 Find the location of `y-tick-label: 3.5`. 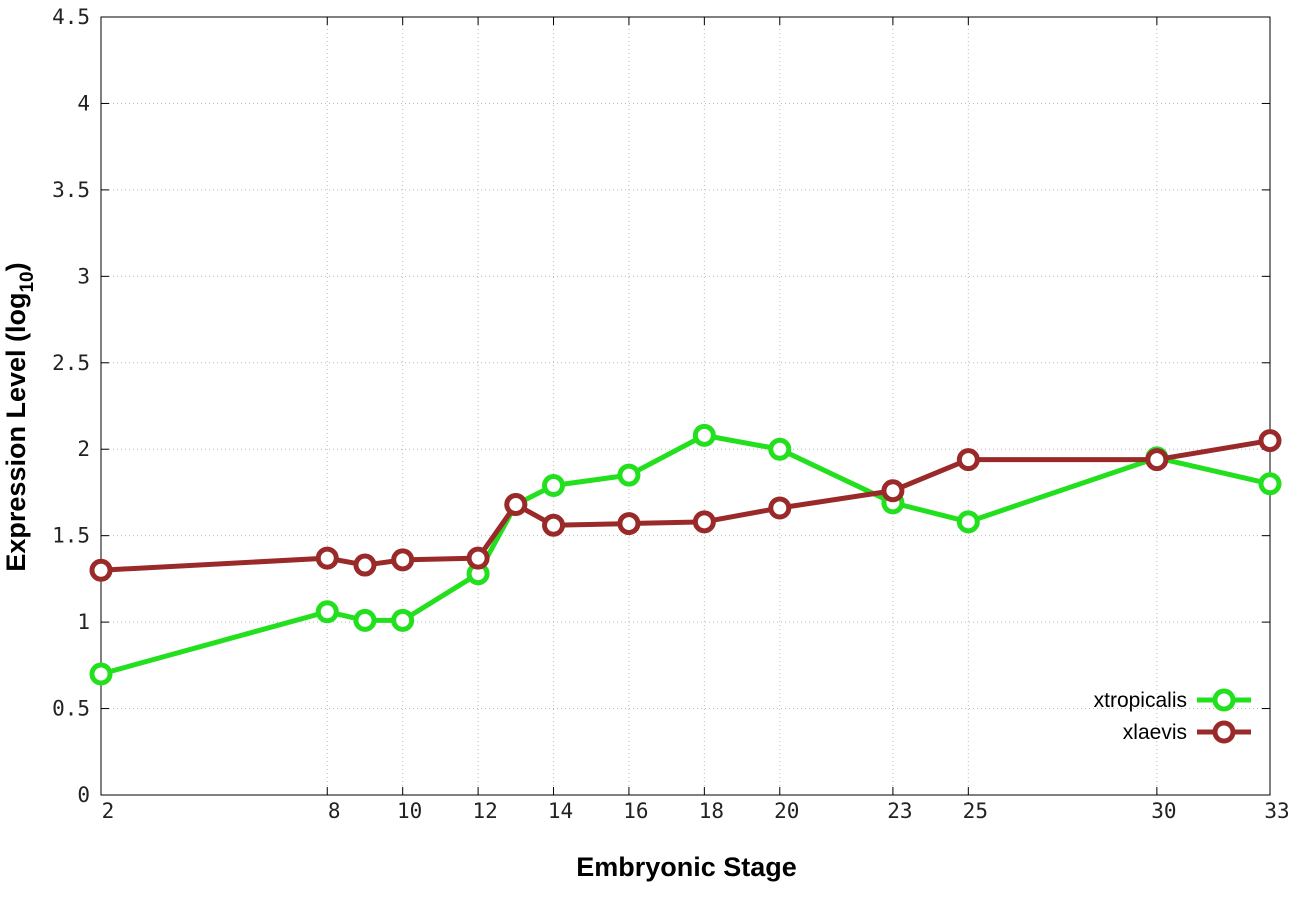

y-tick-label: 3.5 is located at coordinates (71, 190).